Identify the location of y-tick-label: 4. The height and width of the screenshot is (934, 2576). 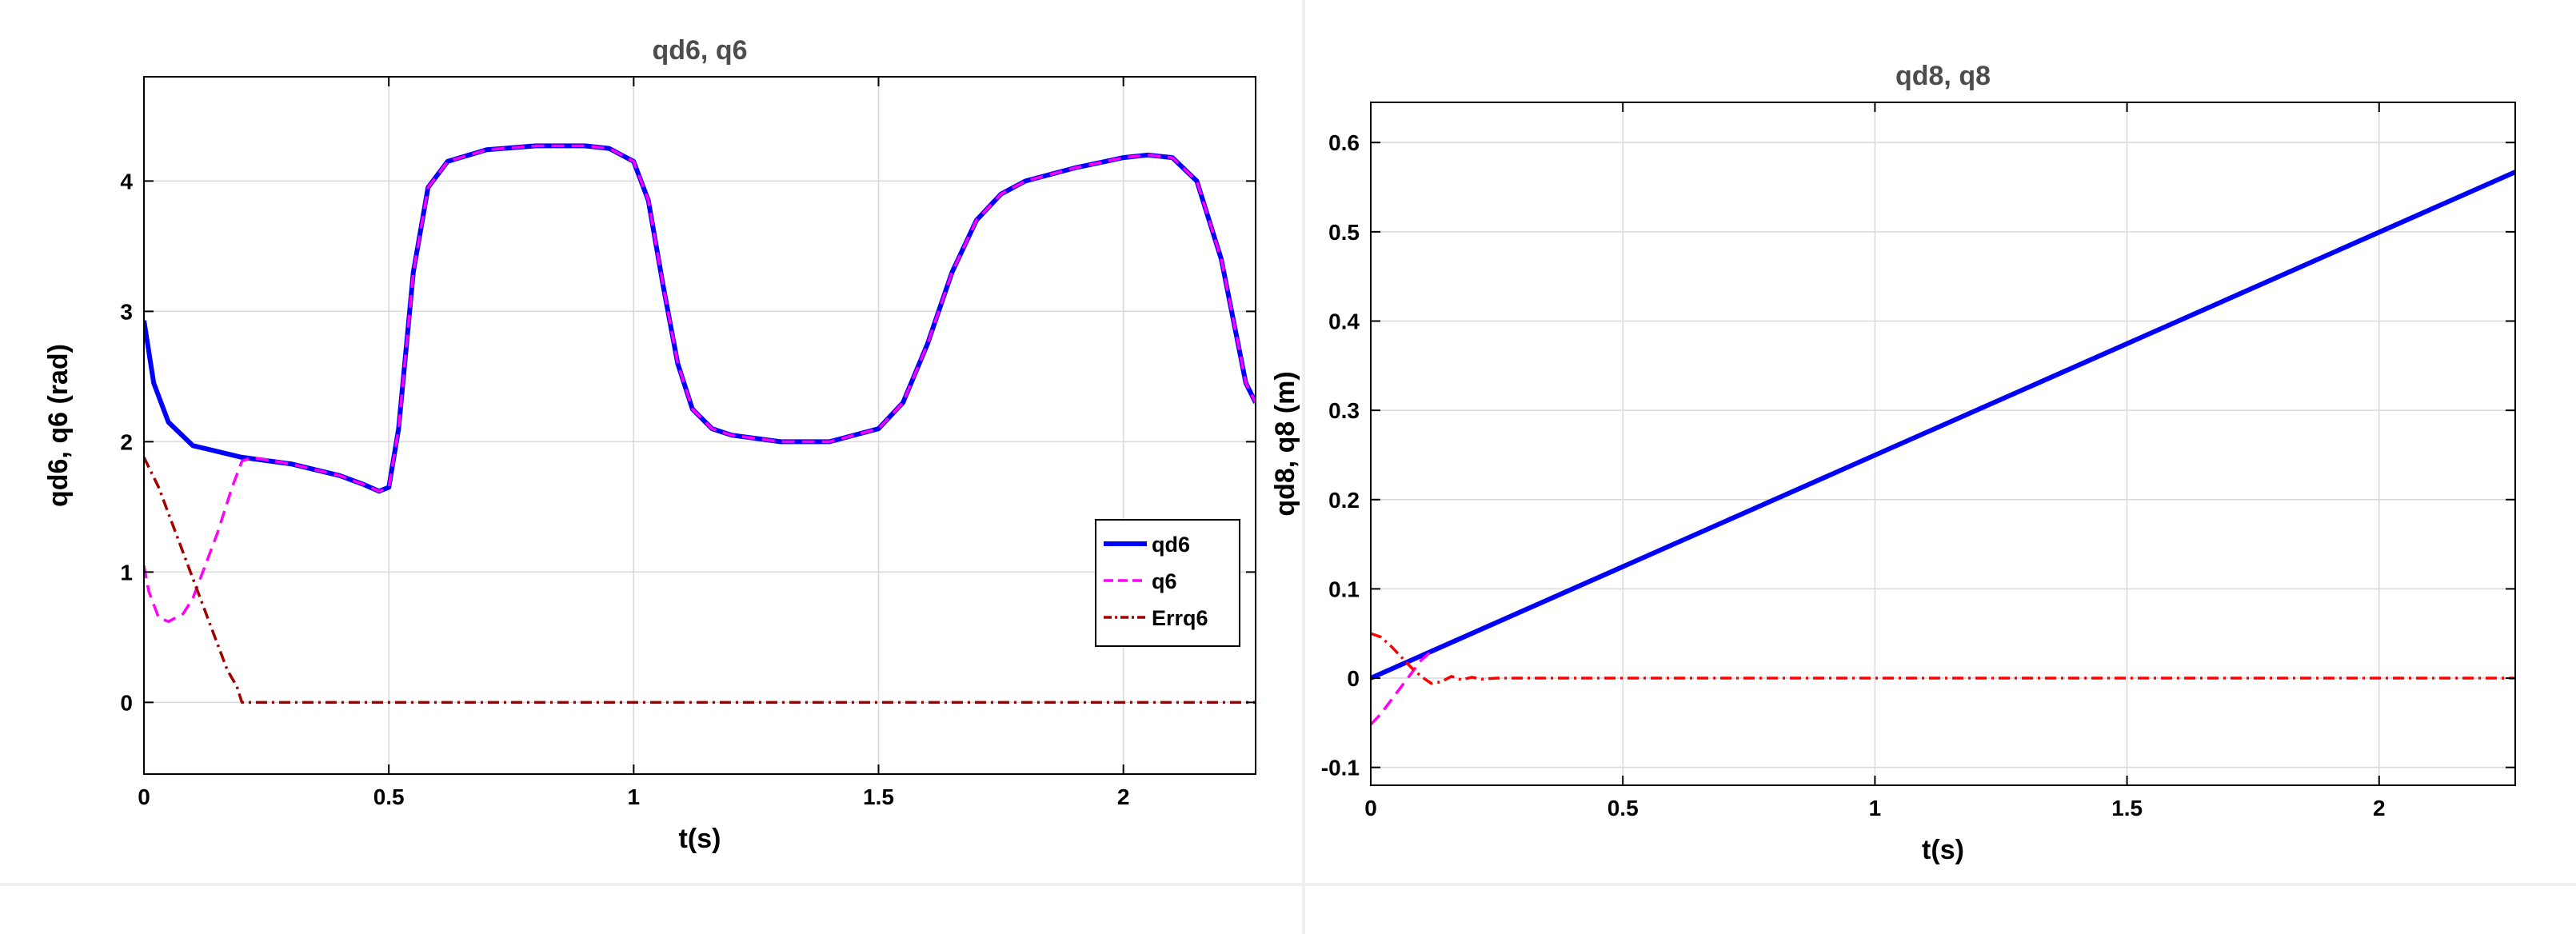
(127, 181).